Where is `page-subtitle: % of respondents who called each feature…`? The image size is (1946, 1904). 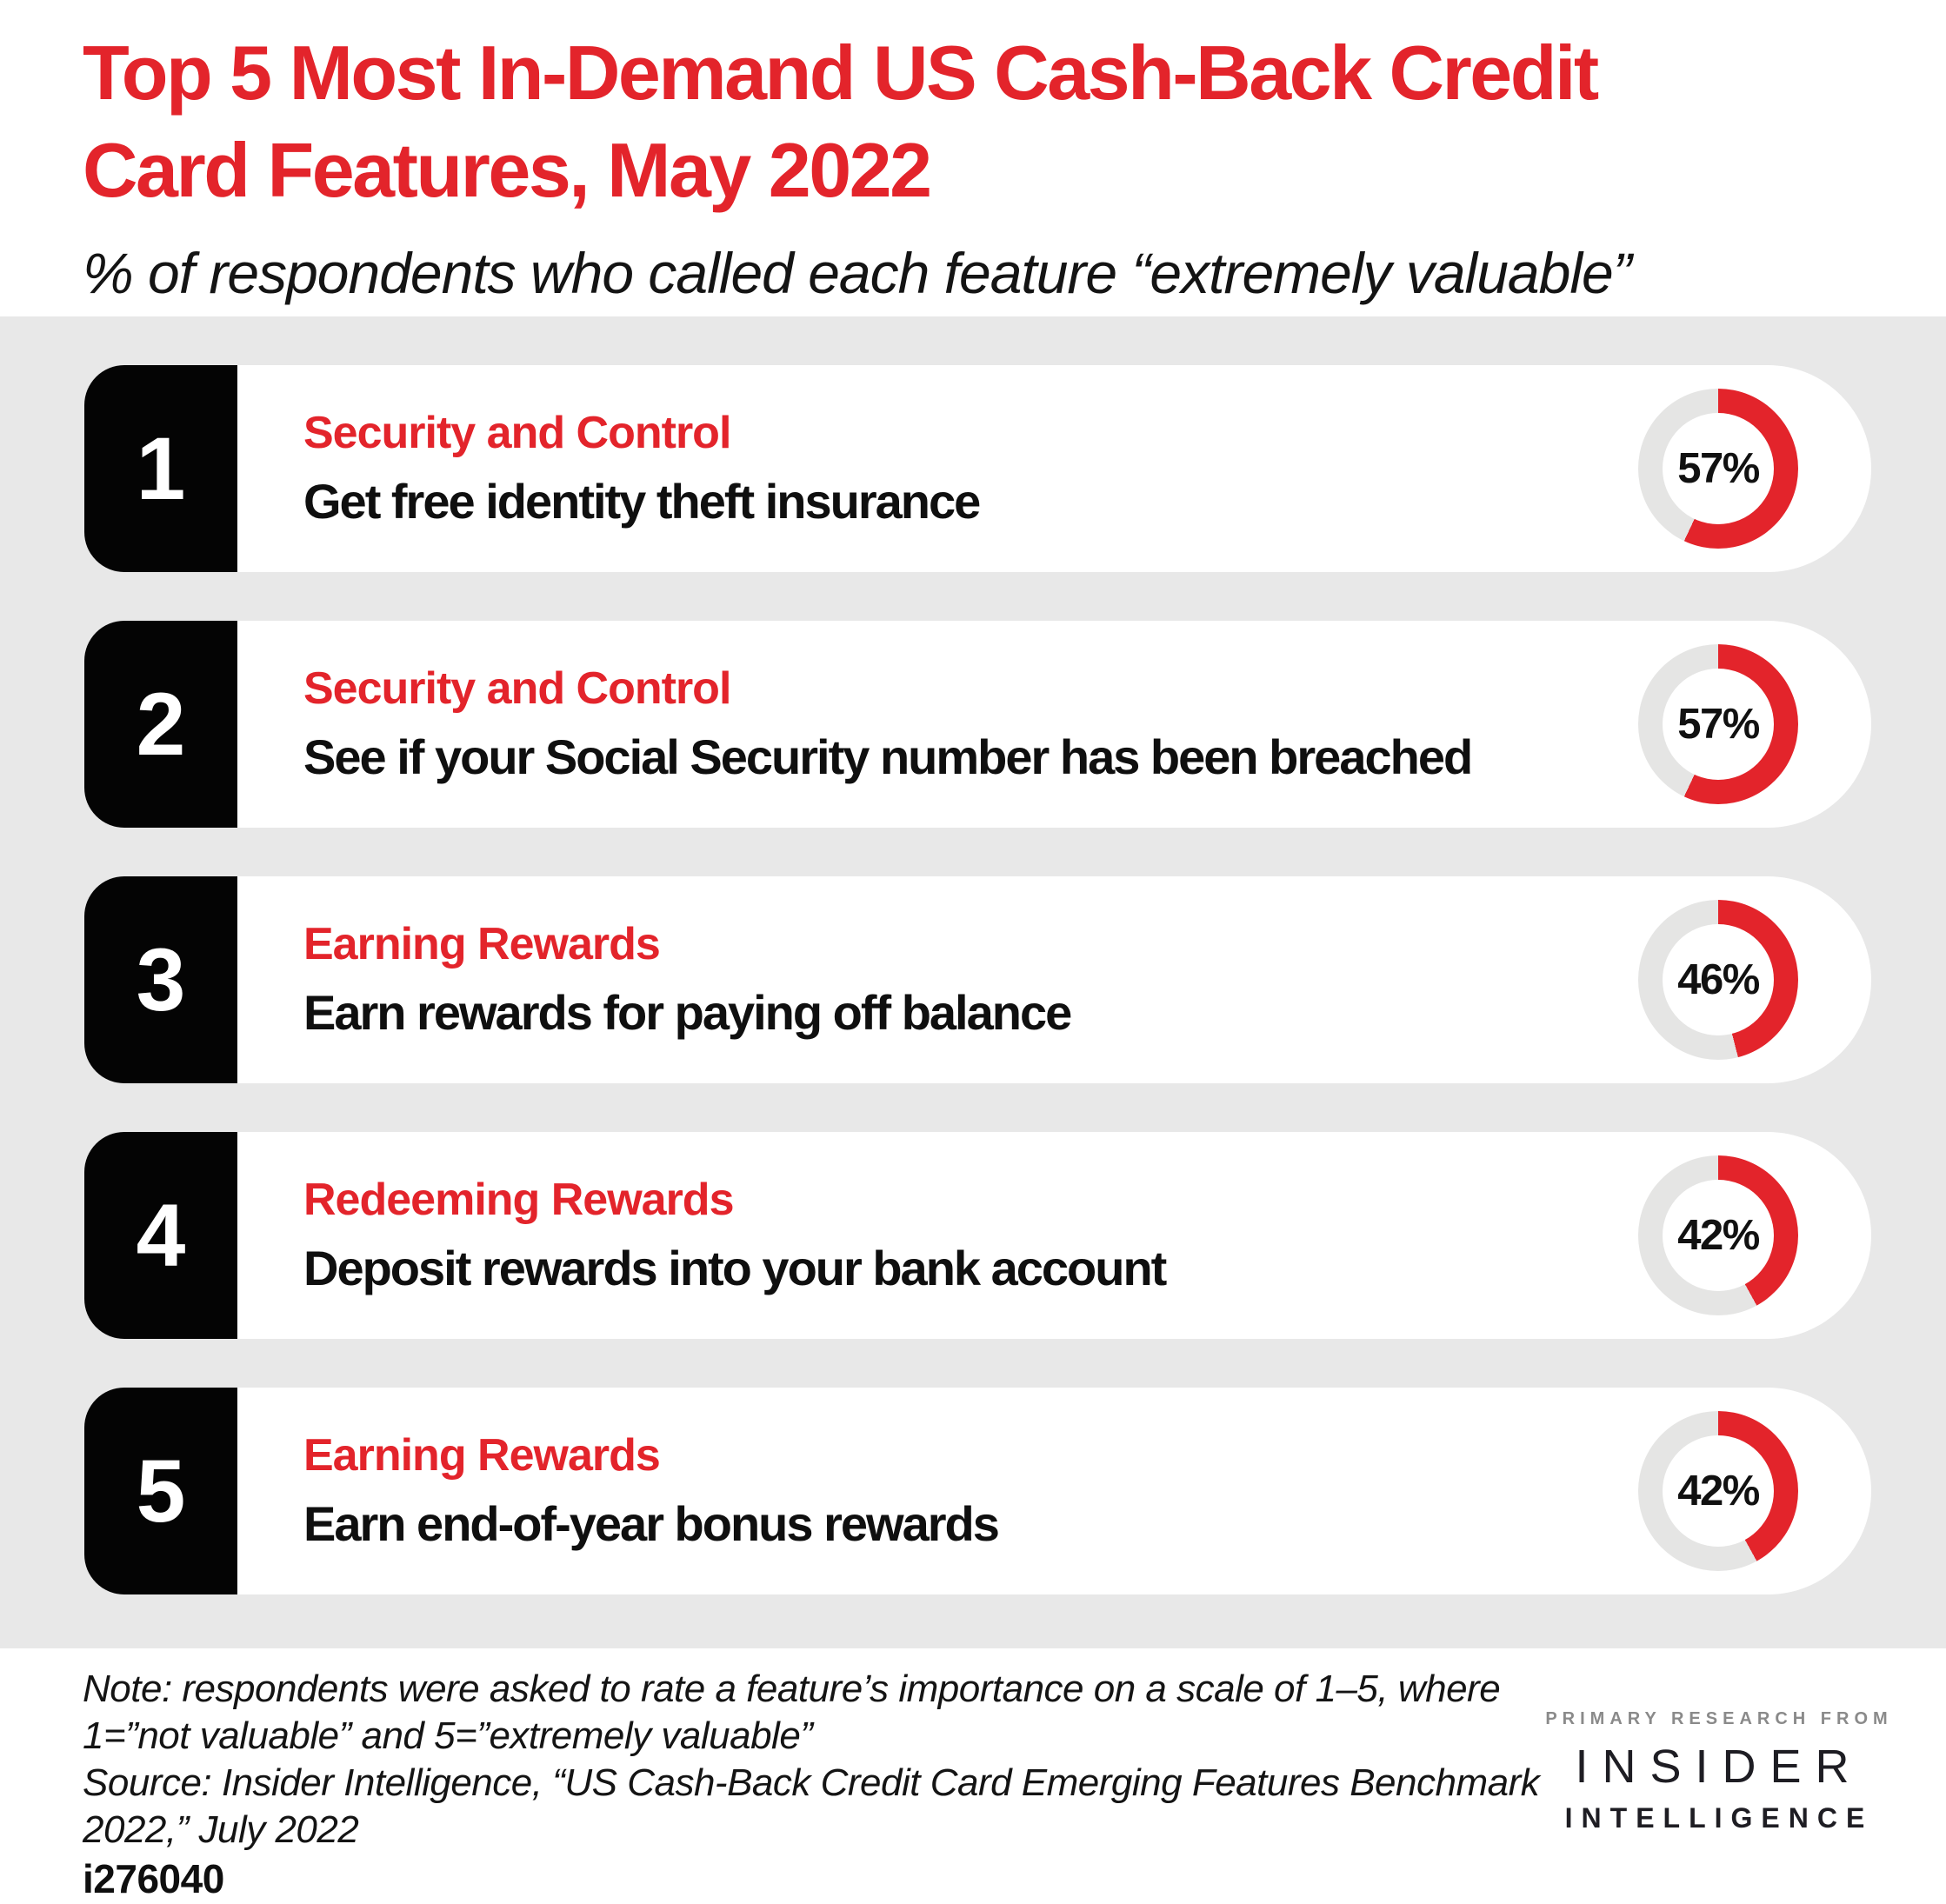
page-subtitle: % of respondents who called each feature… is located at coordinates (857, 273).